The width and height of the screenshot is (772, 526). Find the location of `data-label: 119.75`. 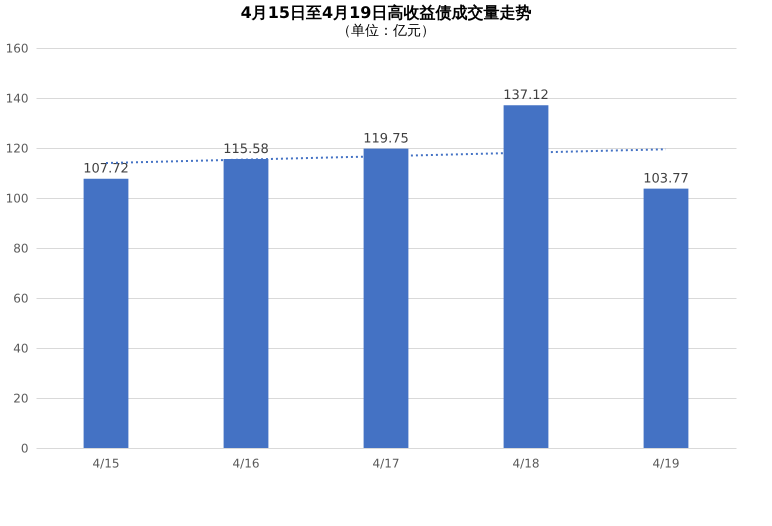

data-label: 119.75 is located at coordinates (386, 139).